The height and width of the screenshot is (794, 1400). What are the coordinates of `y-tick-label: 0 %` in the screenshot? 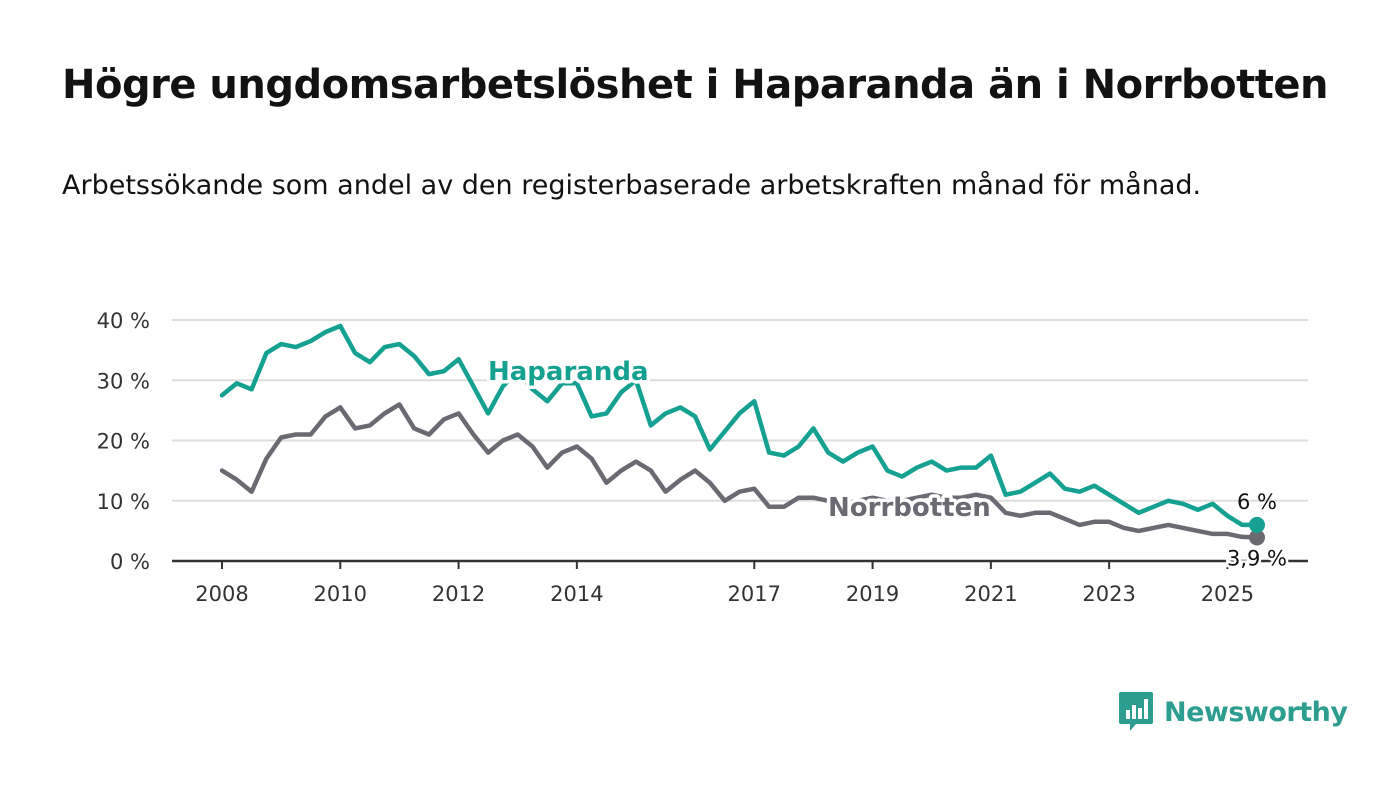 It's located at (130, 562).